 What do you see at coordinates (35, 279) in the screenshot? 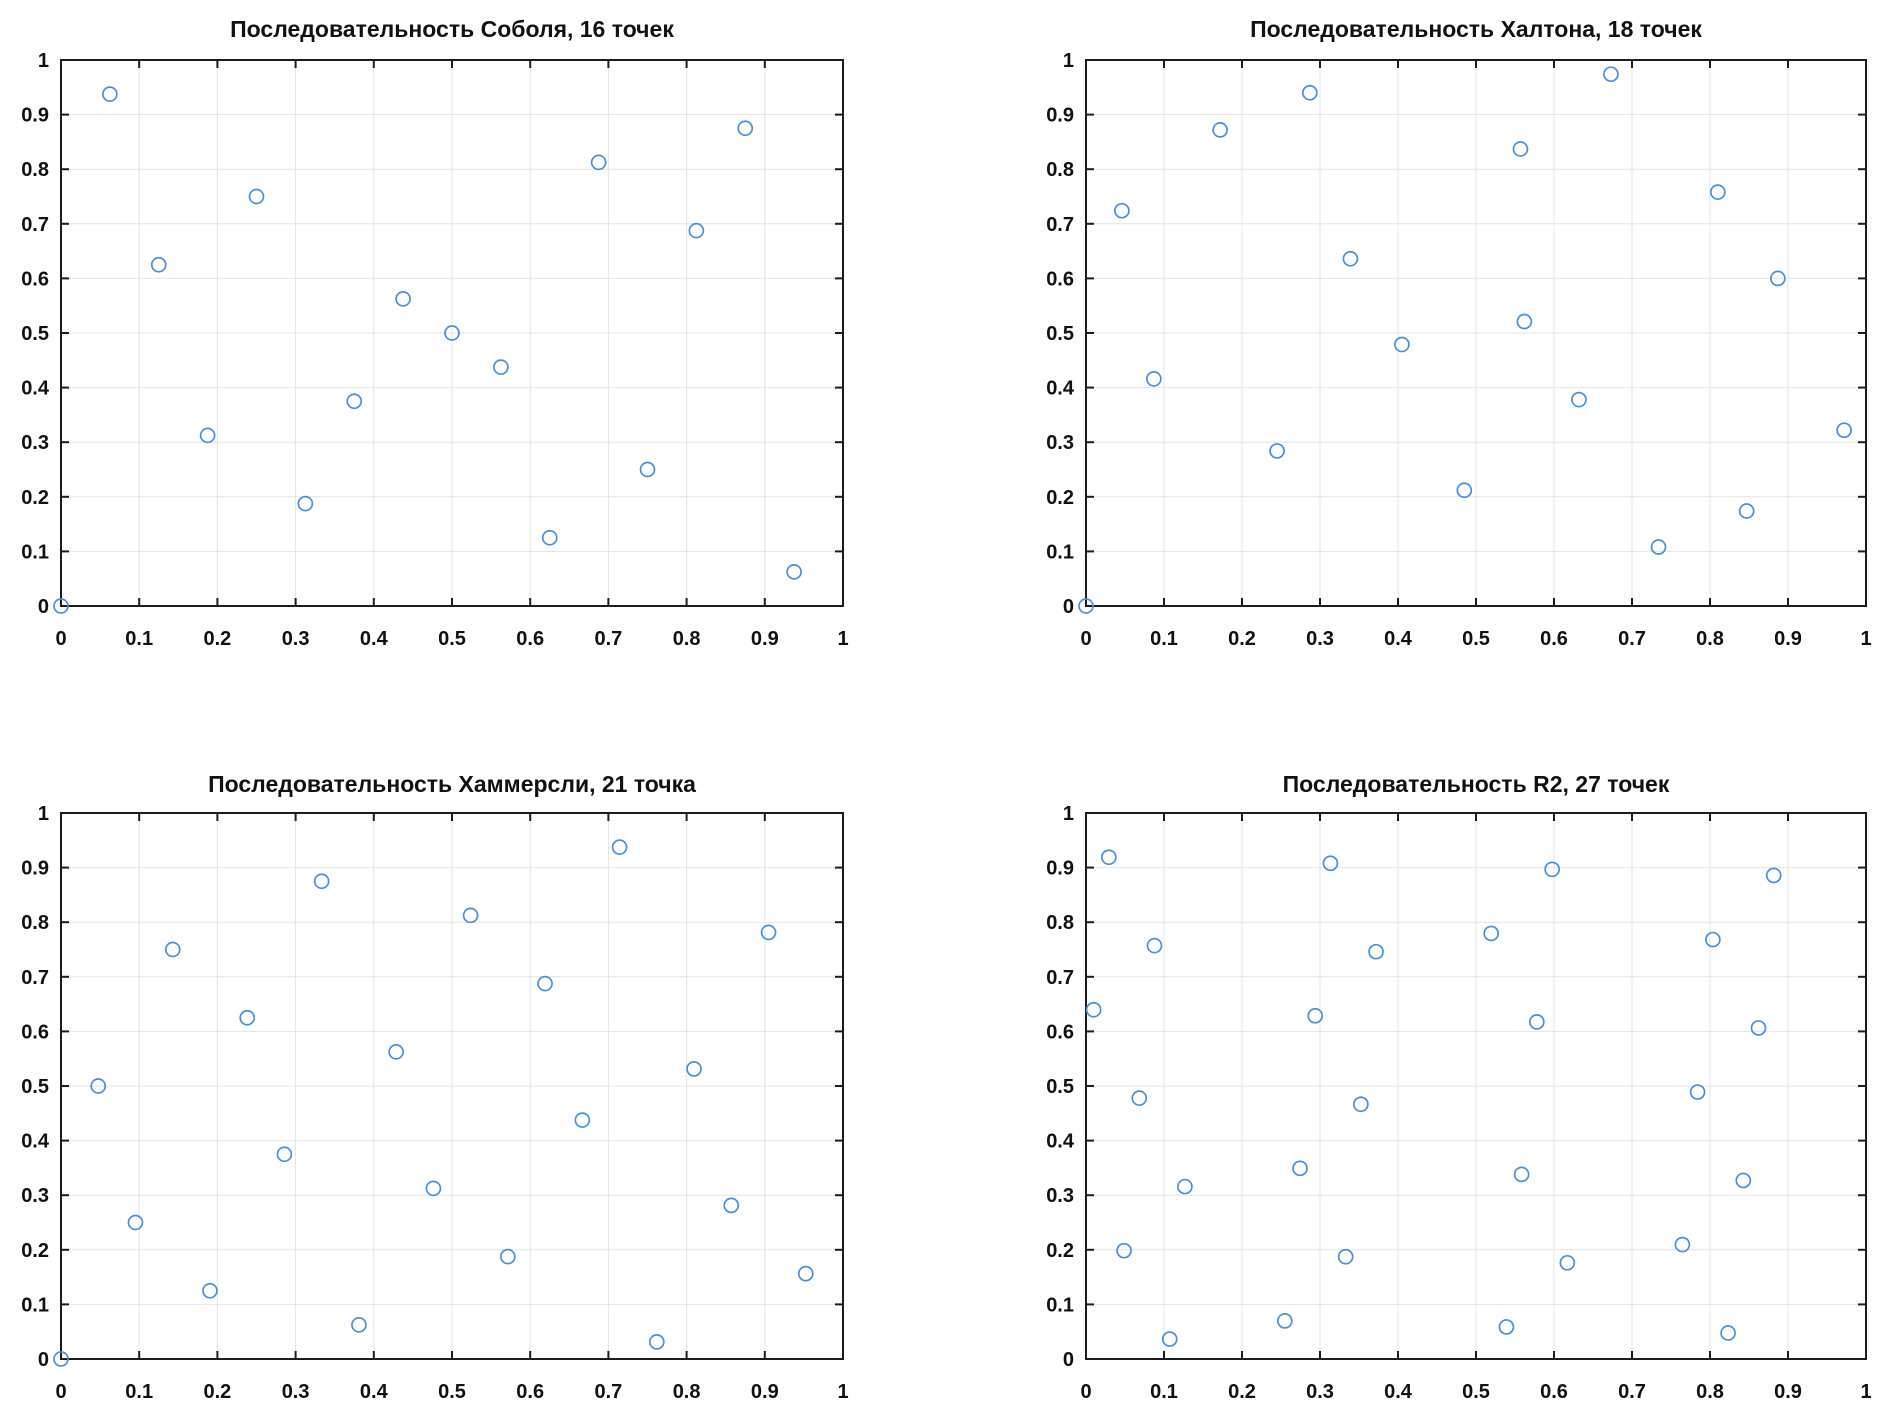
I see `y-tick-label: 0.6` at bounding box center [35, 279].